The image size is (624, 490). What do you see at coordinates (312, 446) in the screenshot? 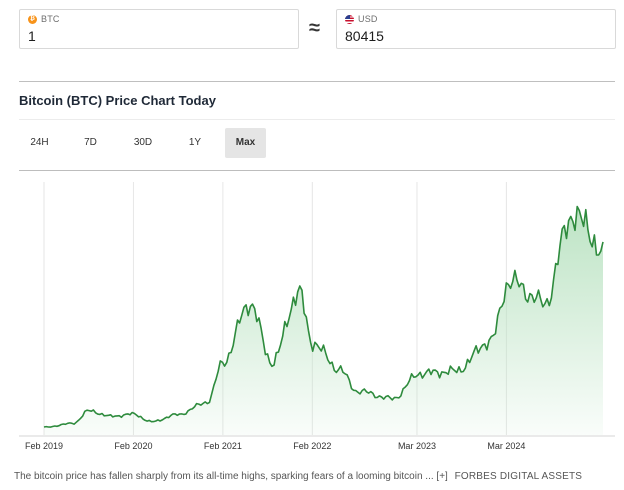
I see `x-tick-label: Feb 2022` at bounding box center [312, 446].